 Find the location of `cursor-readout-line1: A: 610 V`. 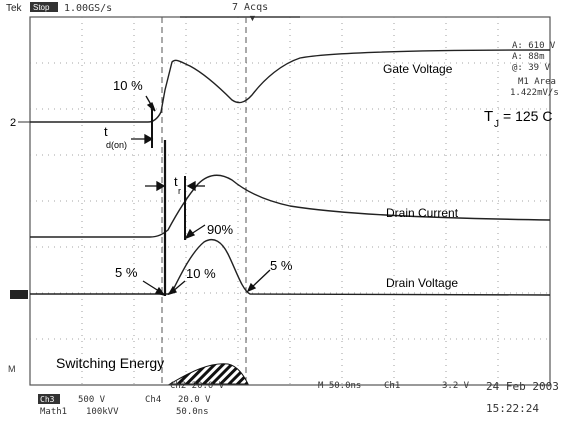

cursor-readout-line1: A: 610 V is located at coordinates (534, 46).